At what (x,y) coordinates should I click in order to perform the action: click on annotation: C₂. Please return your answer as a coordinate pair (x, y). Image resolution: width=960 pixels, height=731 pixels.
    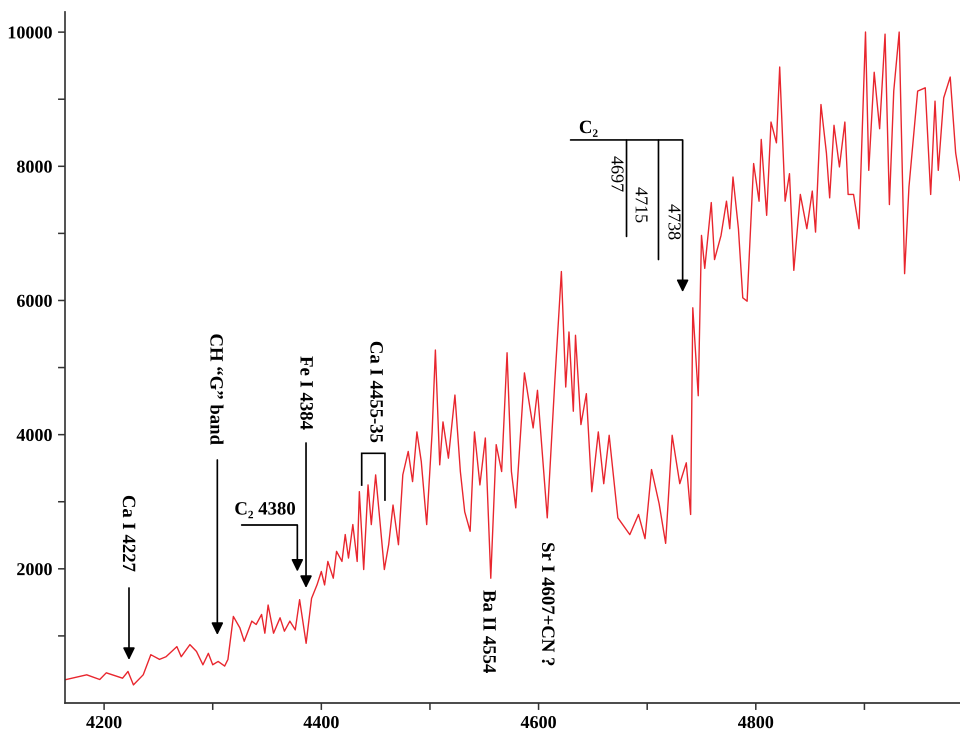
    Looking at the image, I should click on (589, 128).